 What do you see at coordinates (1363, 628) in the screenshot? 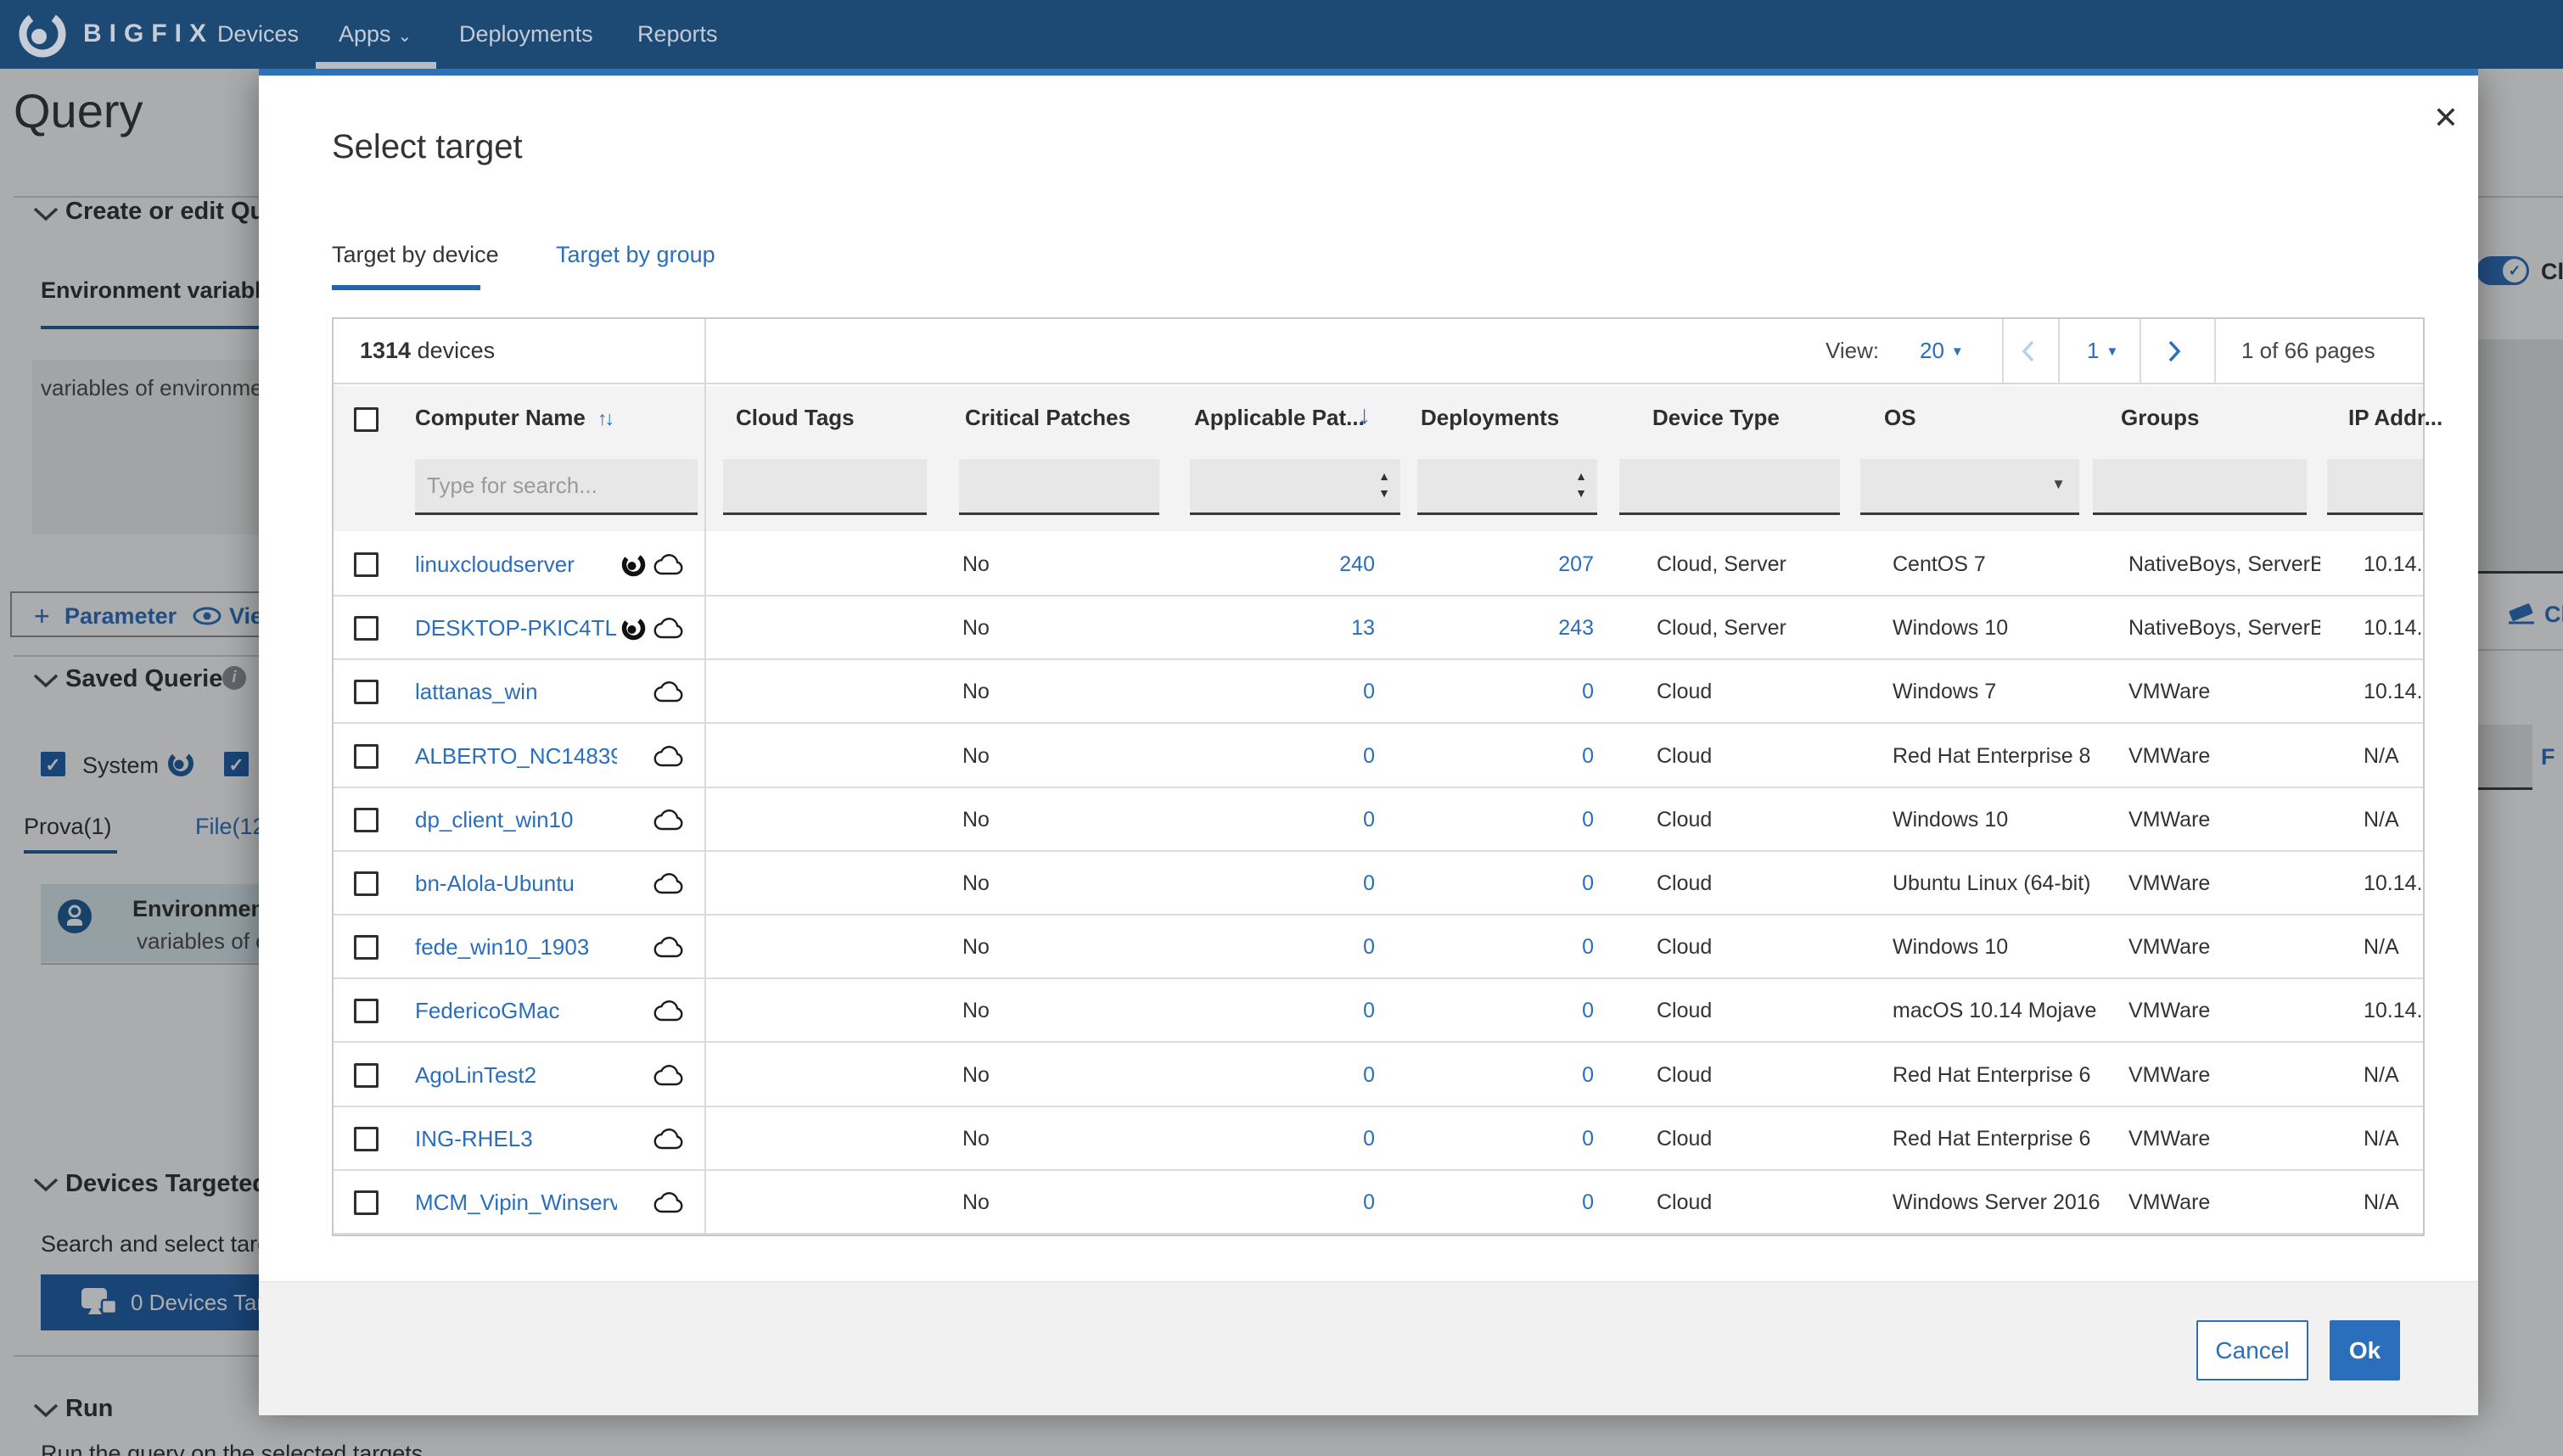
I see `applicable-patches-link: 13` at bounding box center [1363, 628].